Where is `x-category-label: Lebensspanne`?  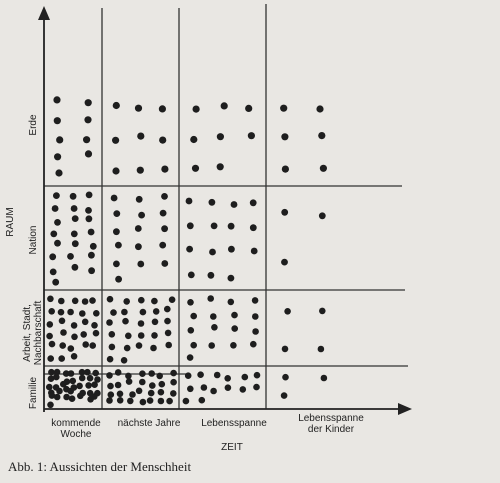 x-category-label: Lebensspanne is located at coordinates (234, 423).